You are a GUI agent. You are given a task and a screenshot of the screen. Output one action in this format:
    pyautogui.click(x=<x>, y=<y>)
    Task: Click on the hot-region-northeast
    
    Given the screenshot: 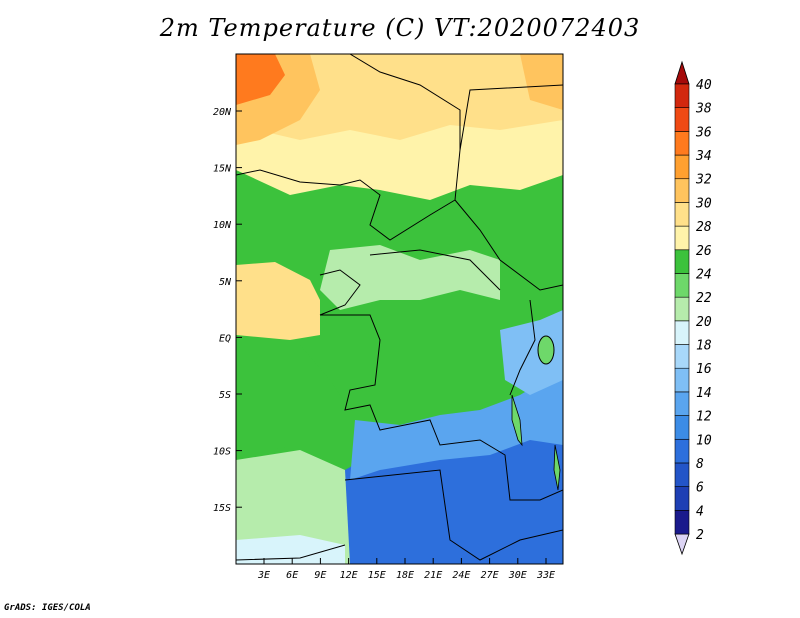 What is the action you would take?
    pyautogui.click(x=541, y=82)
    